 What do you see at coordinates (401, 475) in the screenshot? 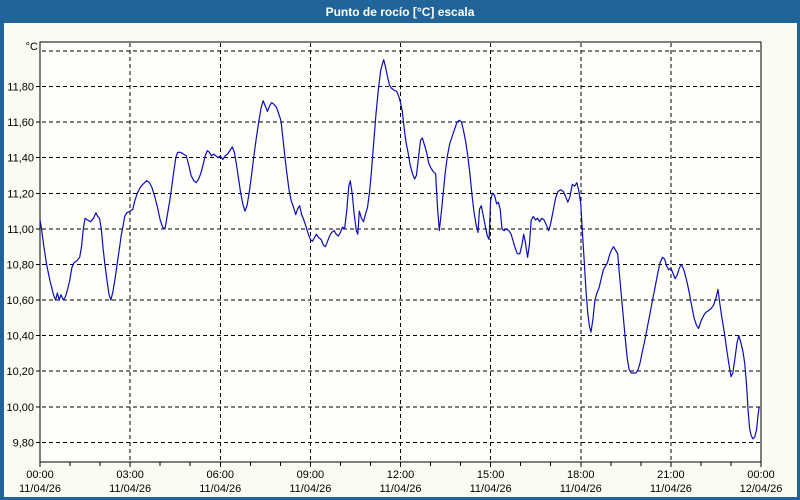
I see `x-tick-time-label: 12:00` at bounding box center [401, 475].